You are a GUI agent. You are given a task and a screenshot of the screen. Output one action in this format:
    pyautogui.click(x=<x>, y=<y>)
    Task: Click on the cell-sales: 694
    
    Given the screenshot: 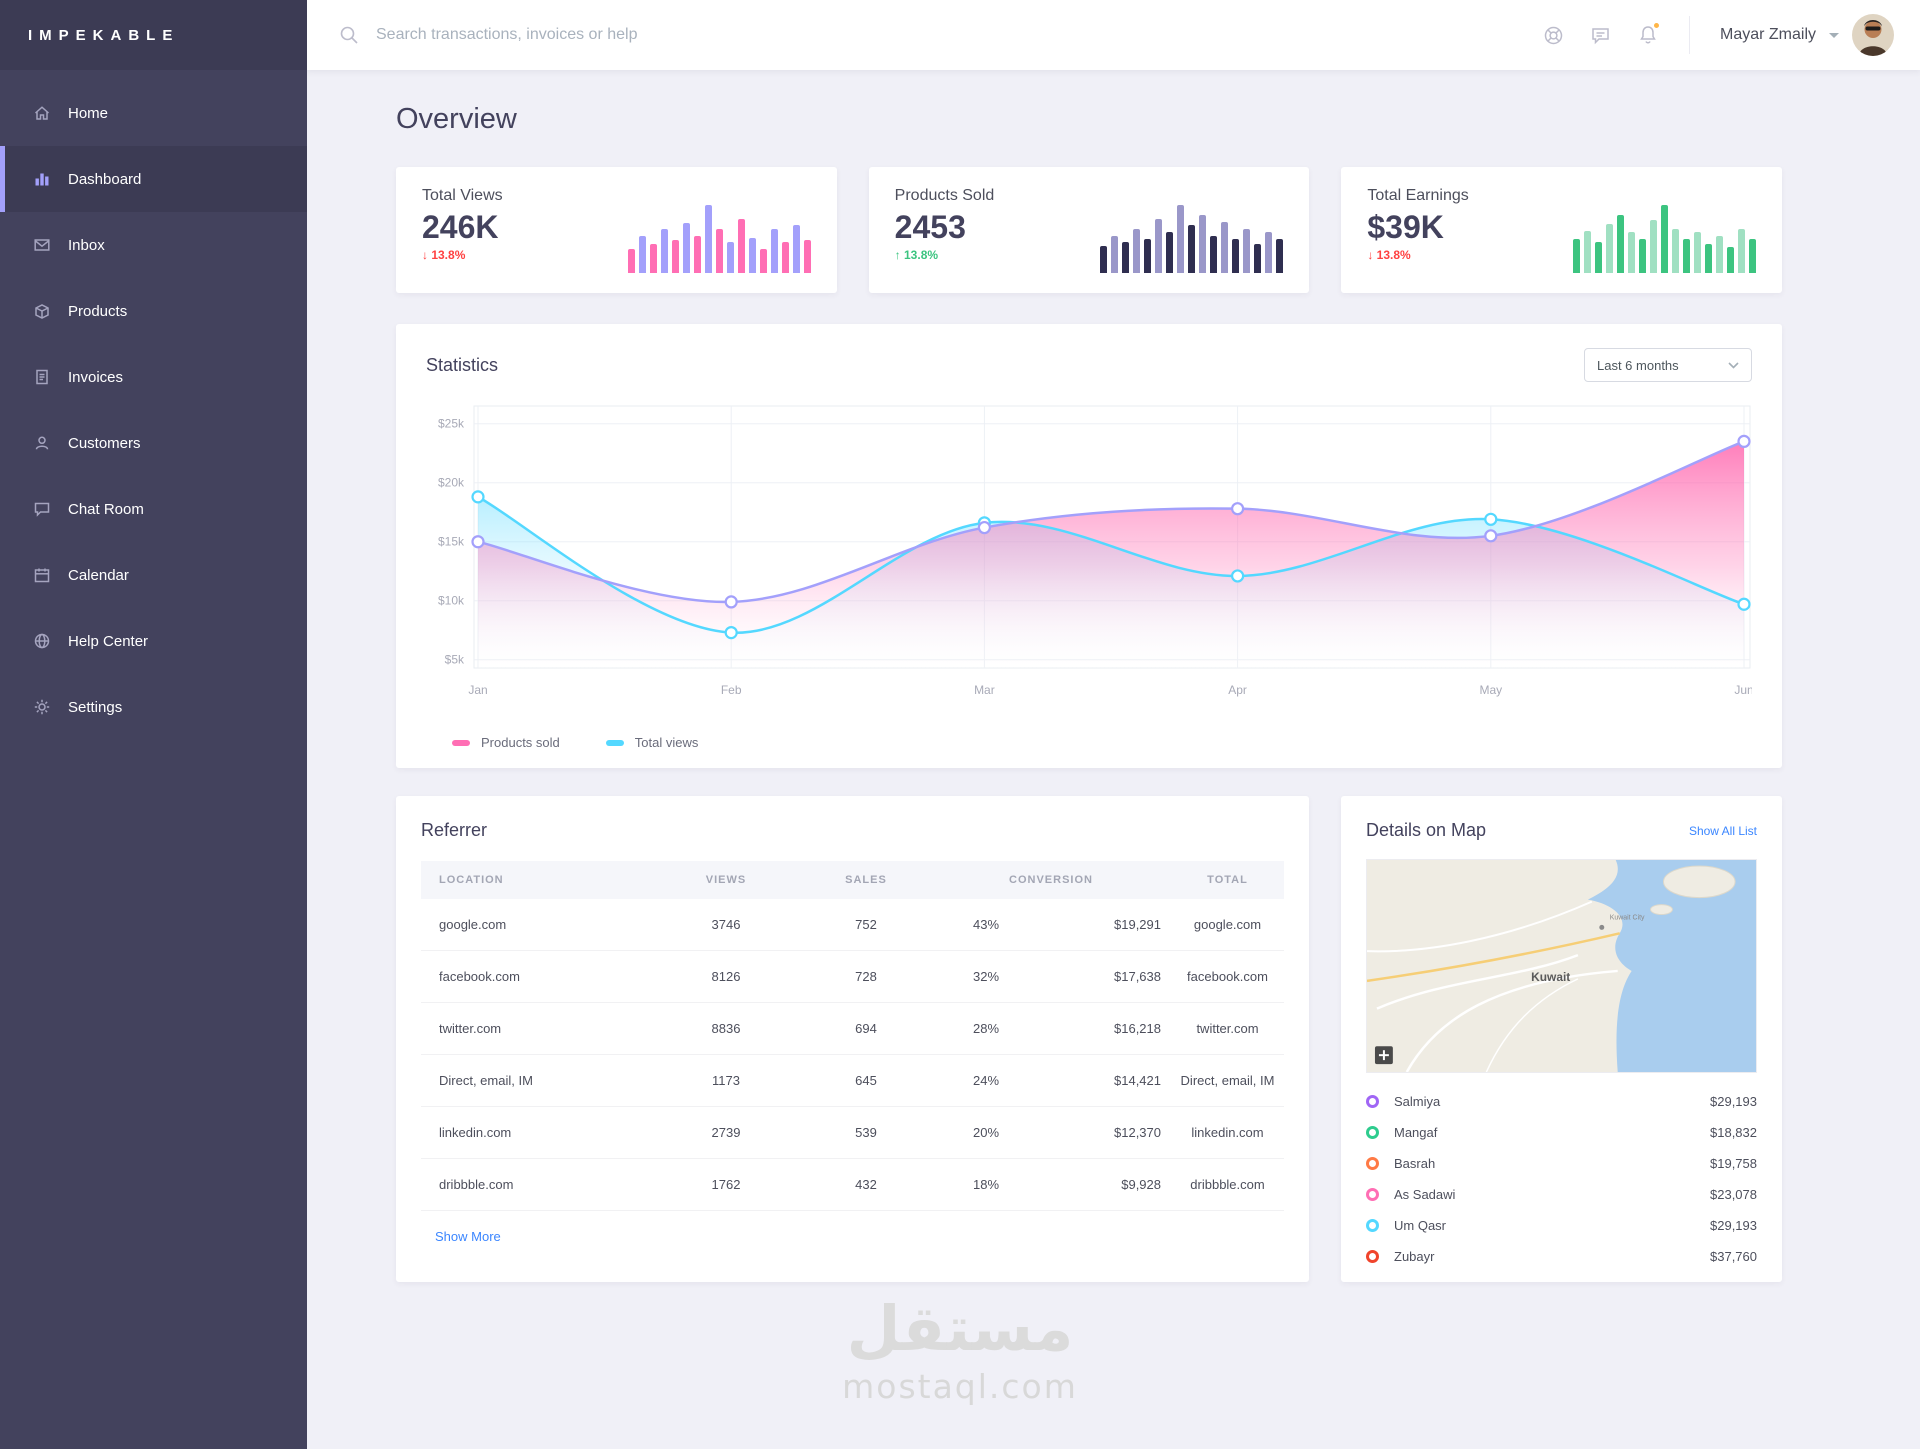 What is the action you would take?
    pyautogui.click(x=866, y=1028)
    